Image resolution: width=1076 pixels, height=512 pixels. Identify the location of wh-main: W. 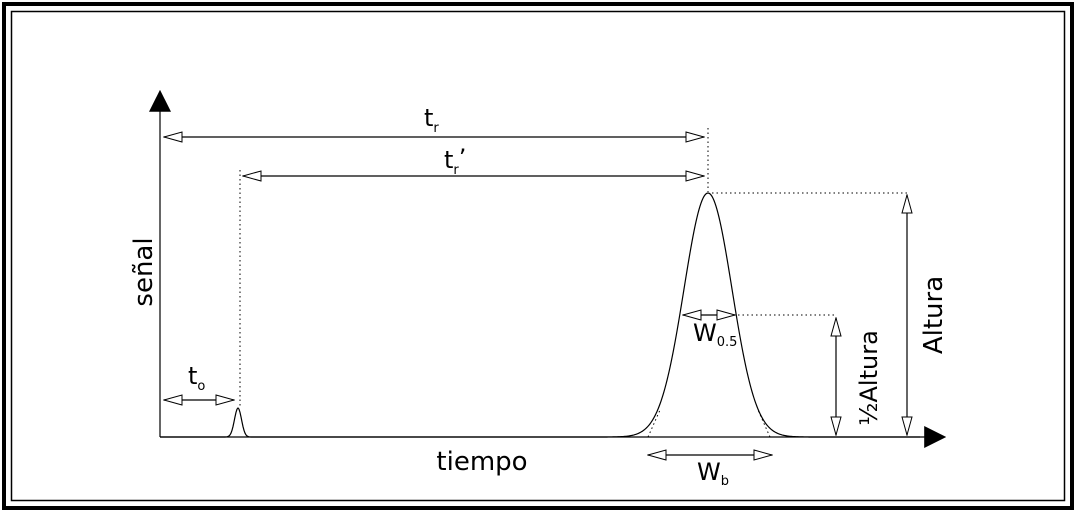
(705, 333).